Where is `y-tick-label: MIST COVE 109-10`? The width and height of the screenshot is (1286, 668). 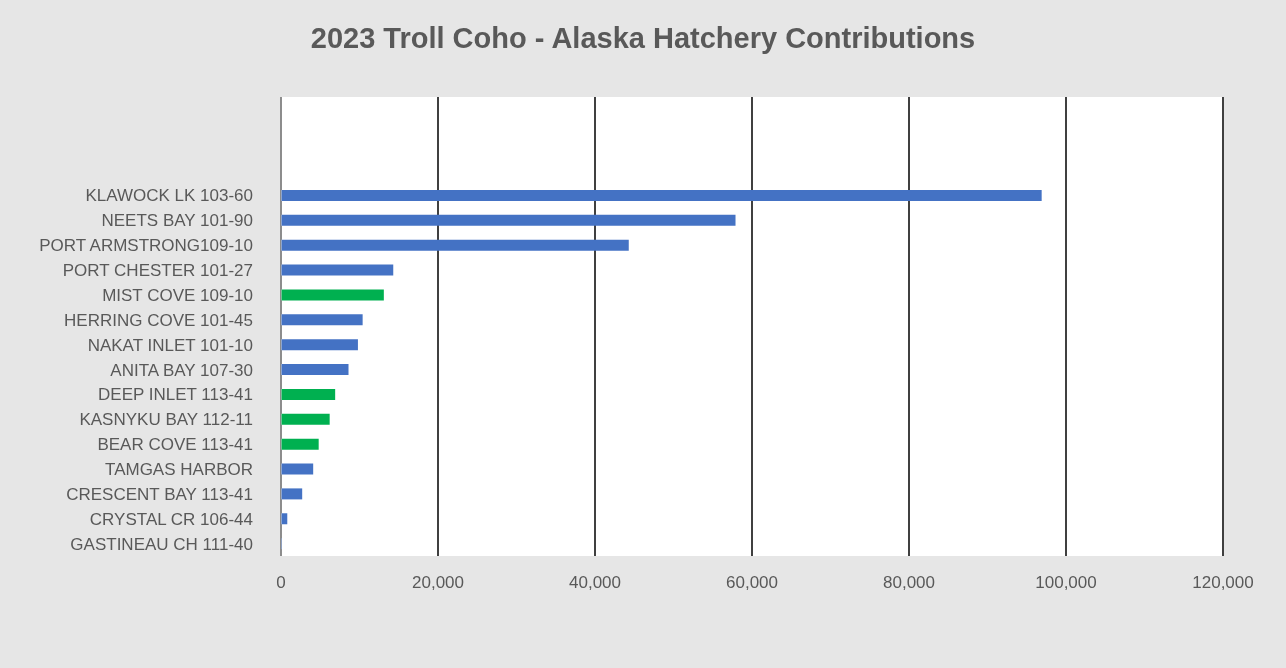
y-tick-label: MIST COVE 109-10 is located at coordinates (177, 295).